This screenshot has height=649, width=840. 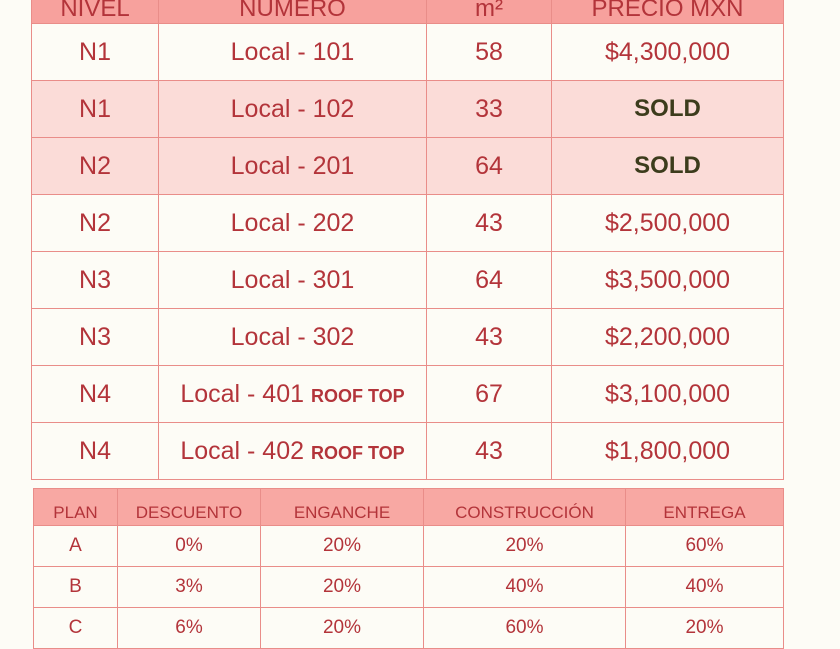 I want to click on numero: Local - 202, so click(x=292, y=222).